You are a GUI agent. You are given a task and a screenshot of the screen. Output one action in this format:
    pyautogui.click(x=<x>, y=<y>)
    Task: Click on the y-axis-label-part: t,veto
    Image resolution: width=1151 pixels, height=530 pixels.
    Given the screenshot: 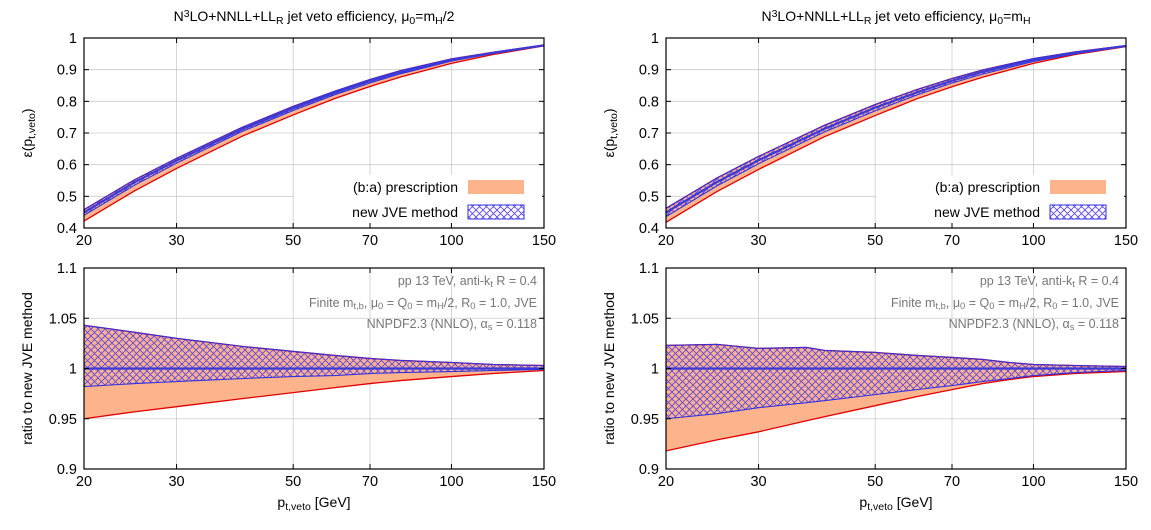 What is the action you would take?
    pyautogui.click(x=614, y=126)
    